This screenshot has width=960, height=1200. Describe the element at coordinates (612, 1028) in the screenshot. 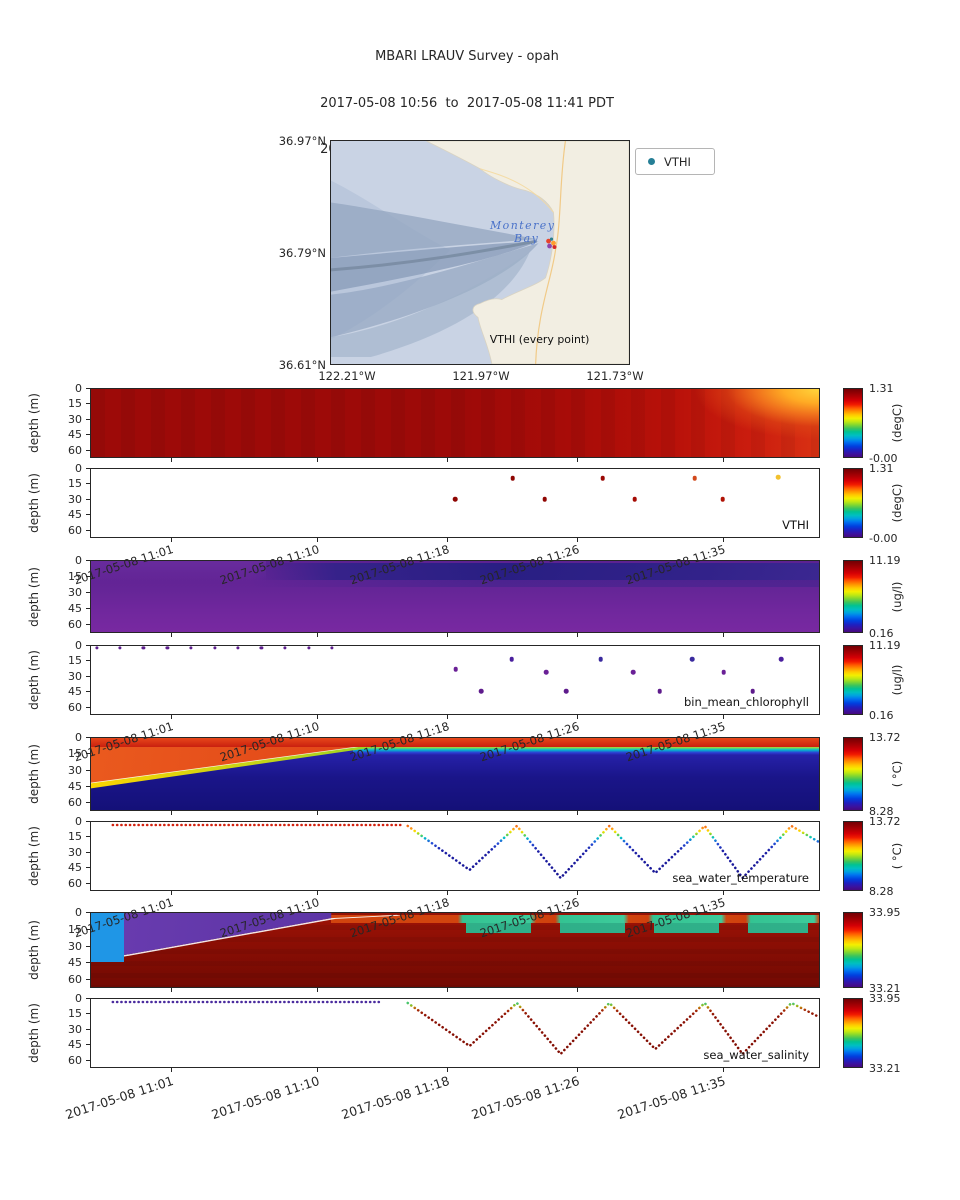

I see `yo-yo-track` at that location.